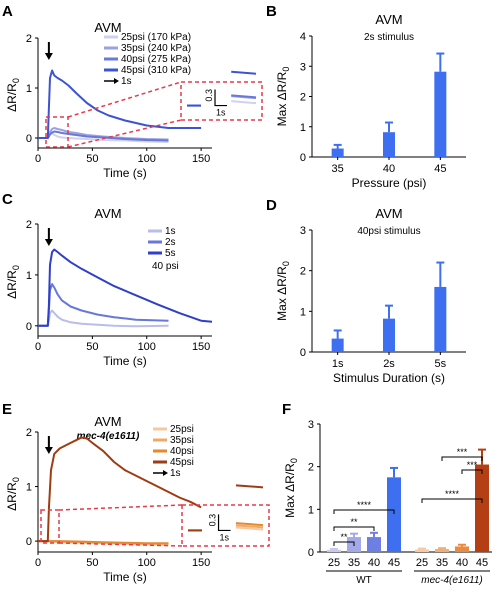 Image resolution: width=502 pixels, height=593 pixels. I want to click on panel-c-legend-label: 1s, so click(170, 231).